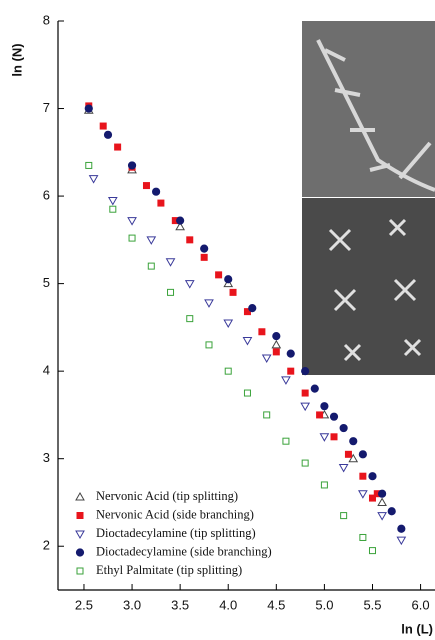 The width and height of the screenshot is (435, 640). Describe the element at coordinates (167, 496) in the screenshot. I see `legend-label: Nervonic Acid (tip splitting)` at that location.